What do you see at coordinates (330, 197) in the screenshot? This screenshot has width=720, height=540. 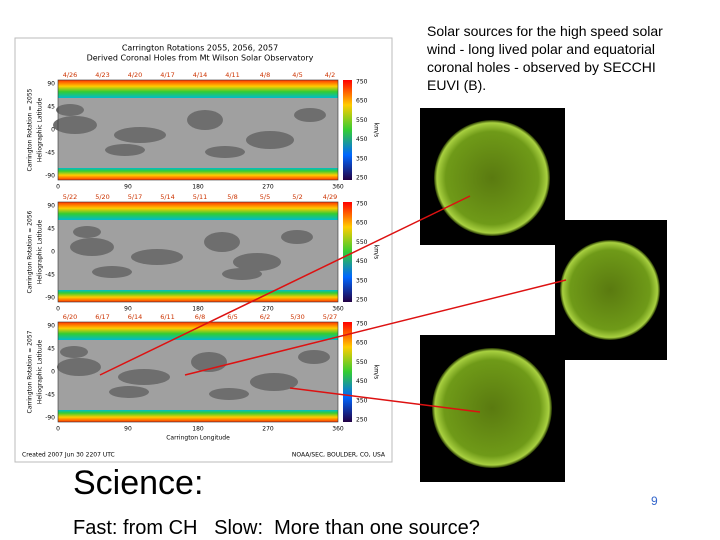 I see `date-label: 4/29` at bounding box center [330, 197].